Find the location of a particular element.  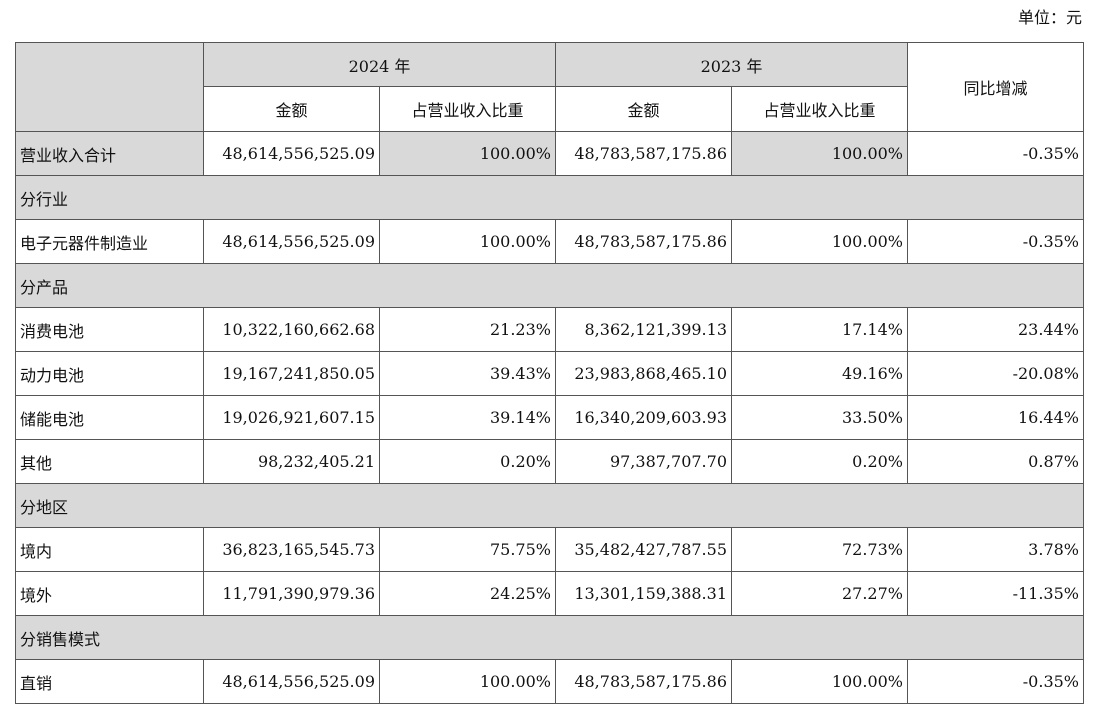

ratio-2024: 21.23% is located at coordinates (467, 329).